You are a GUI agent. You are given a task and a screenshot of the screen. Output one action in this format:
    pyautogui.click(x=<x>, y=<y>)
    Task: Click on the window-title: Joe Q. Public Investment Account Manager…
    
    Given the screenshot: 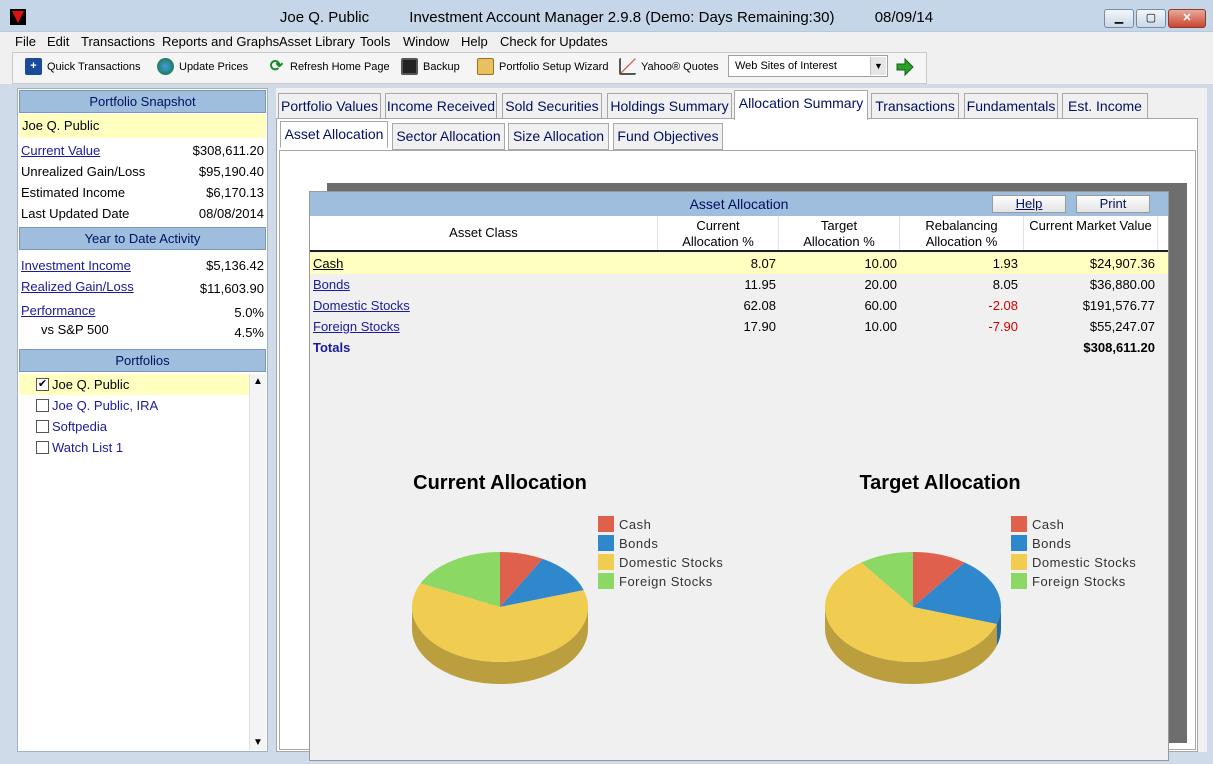 What is the action you would take?
    pyautogui.click(x=606, y=17)
    